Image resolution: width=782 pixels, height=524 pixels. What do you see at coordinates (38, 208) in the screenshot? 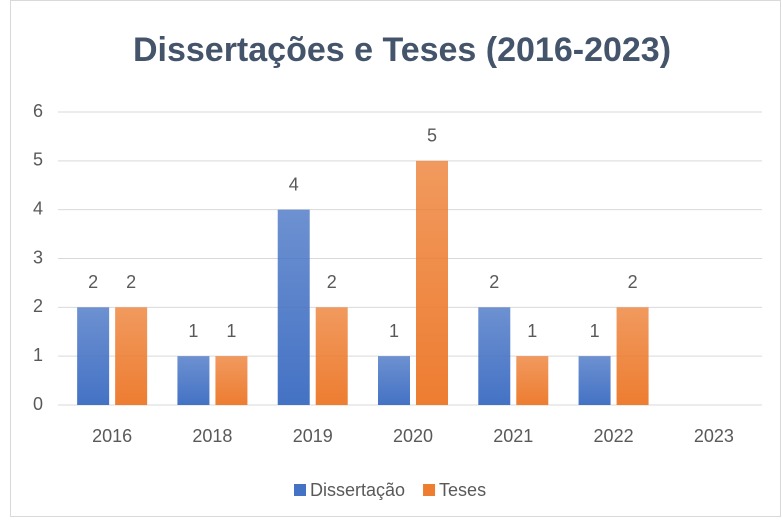
I see `y-tick-label: 4` at bounding box center [38, 208].